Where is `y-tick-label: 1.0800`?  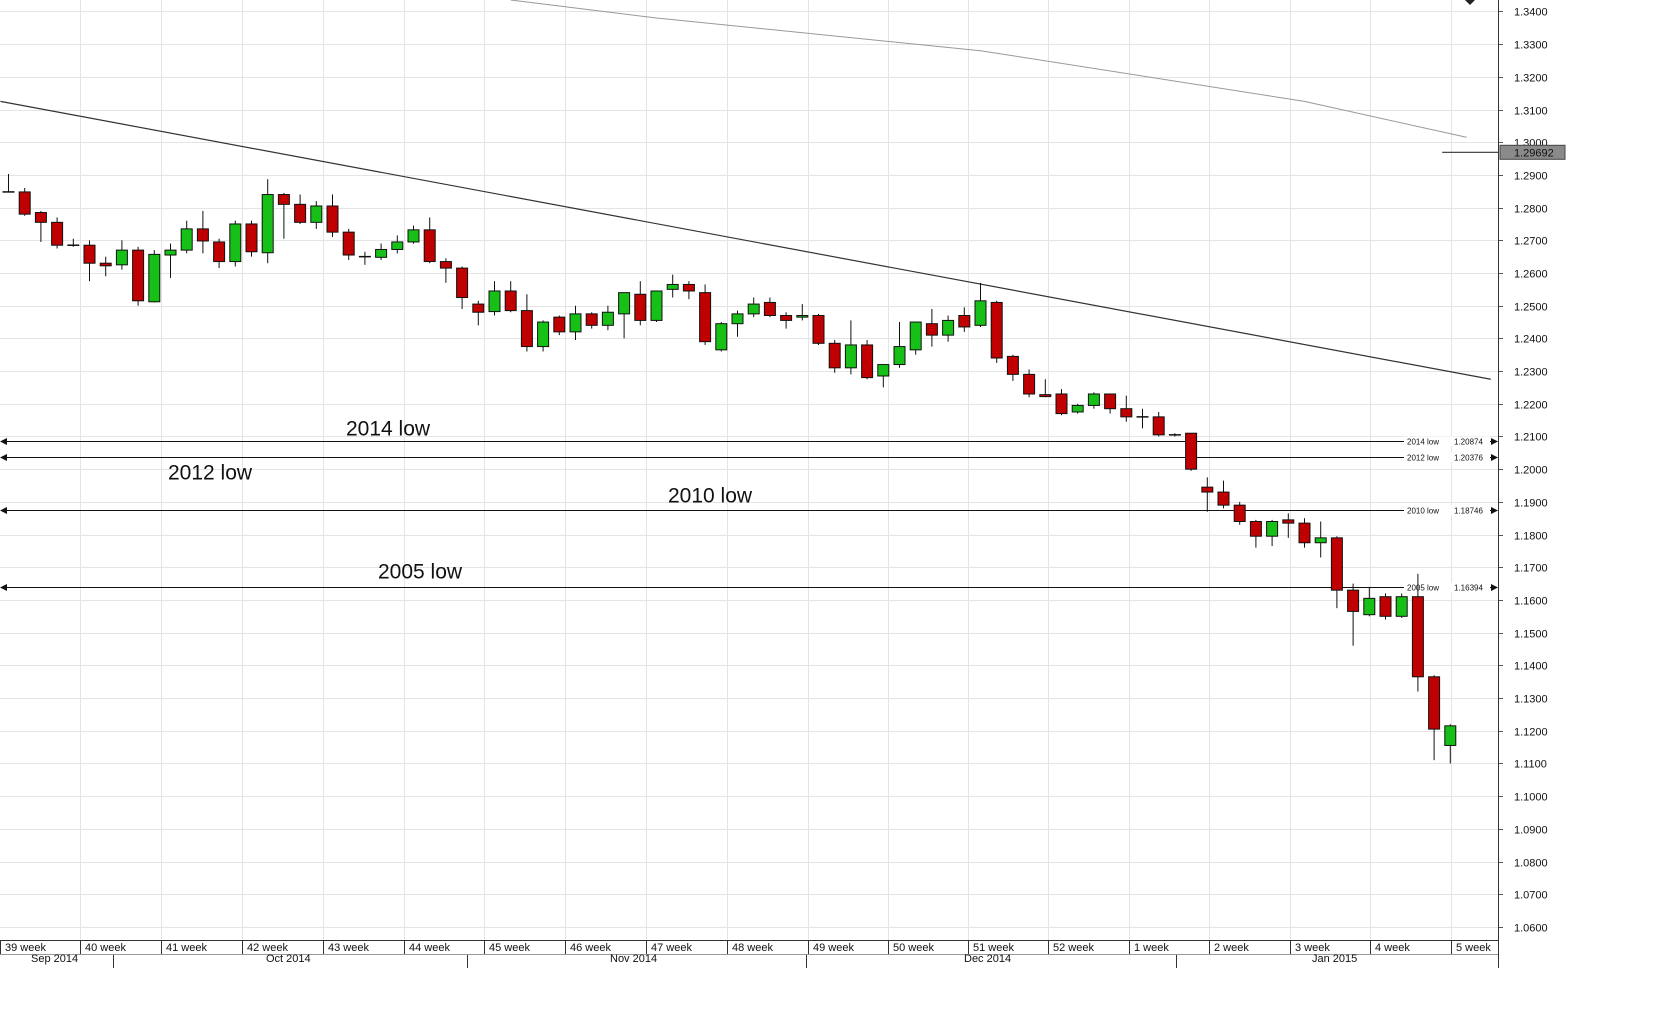 y-tick-label: 1.0800 is located at coordinates (1531, 864).